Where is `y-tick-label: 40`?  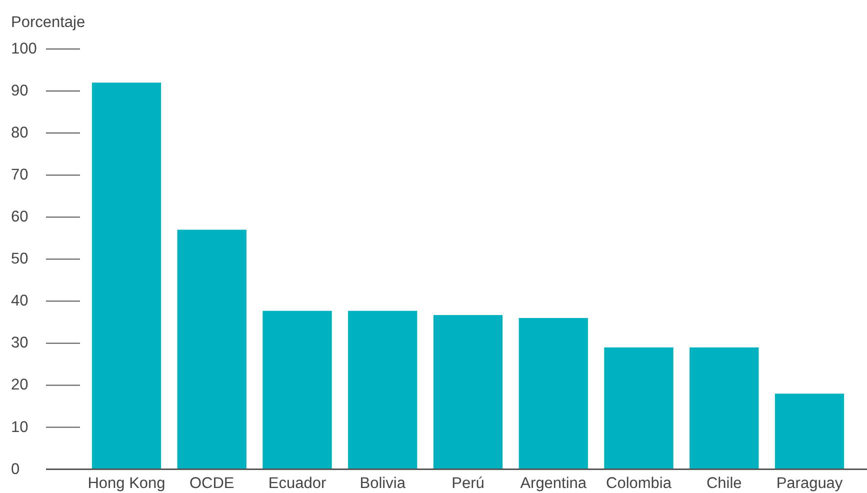
y-tick-label: 40 is located at coordinates (20, 301).